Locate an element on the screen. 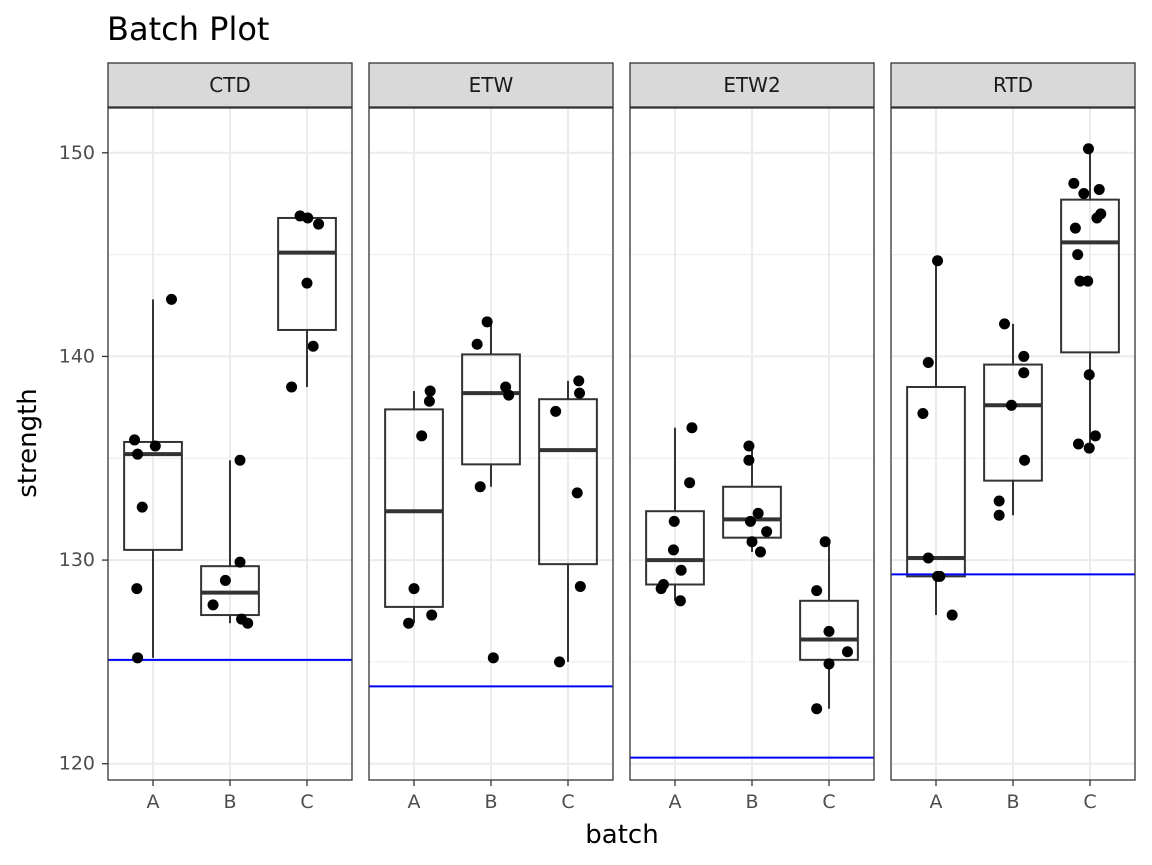  x-axis-title: batch is located at coordinates (621, 835).